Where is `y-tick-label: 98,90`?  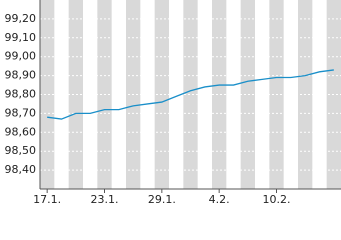 y-tick-label: 98,90 is located at coordinates (21, 75).